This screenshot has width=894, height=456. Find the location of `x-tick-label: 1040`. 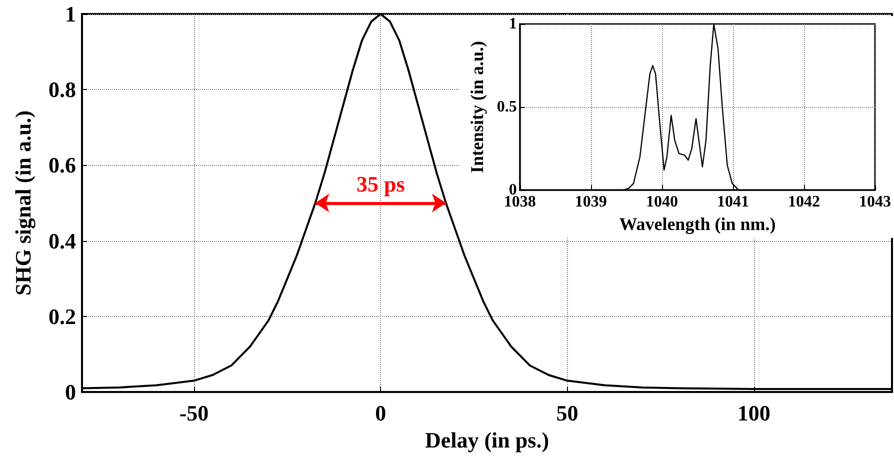

x-tick-label: 1040 is located at coordinates (662, 202).